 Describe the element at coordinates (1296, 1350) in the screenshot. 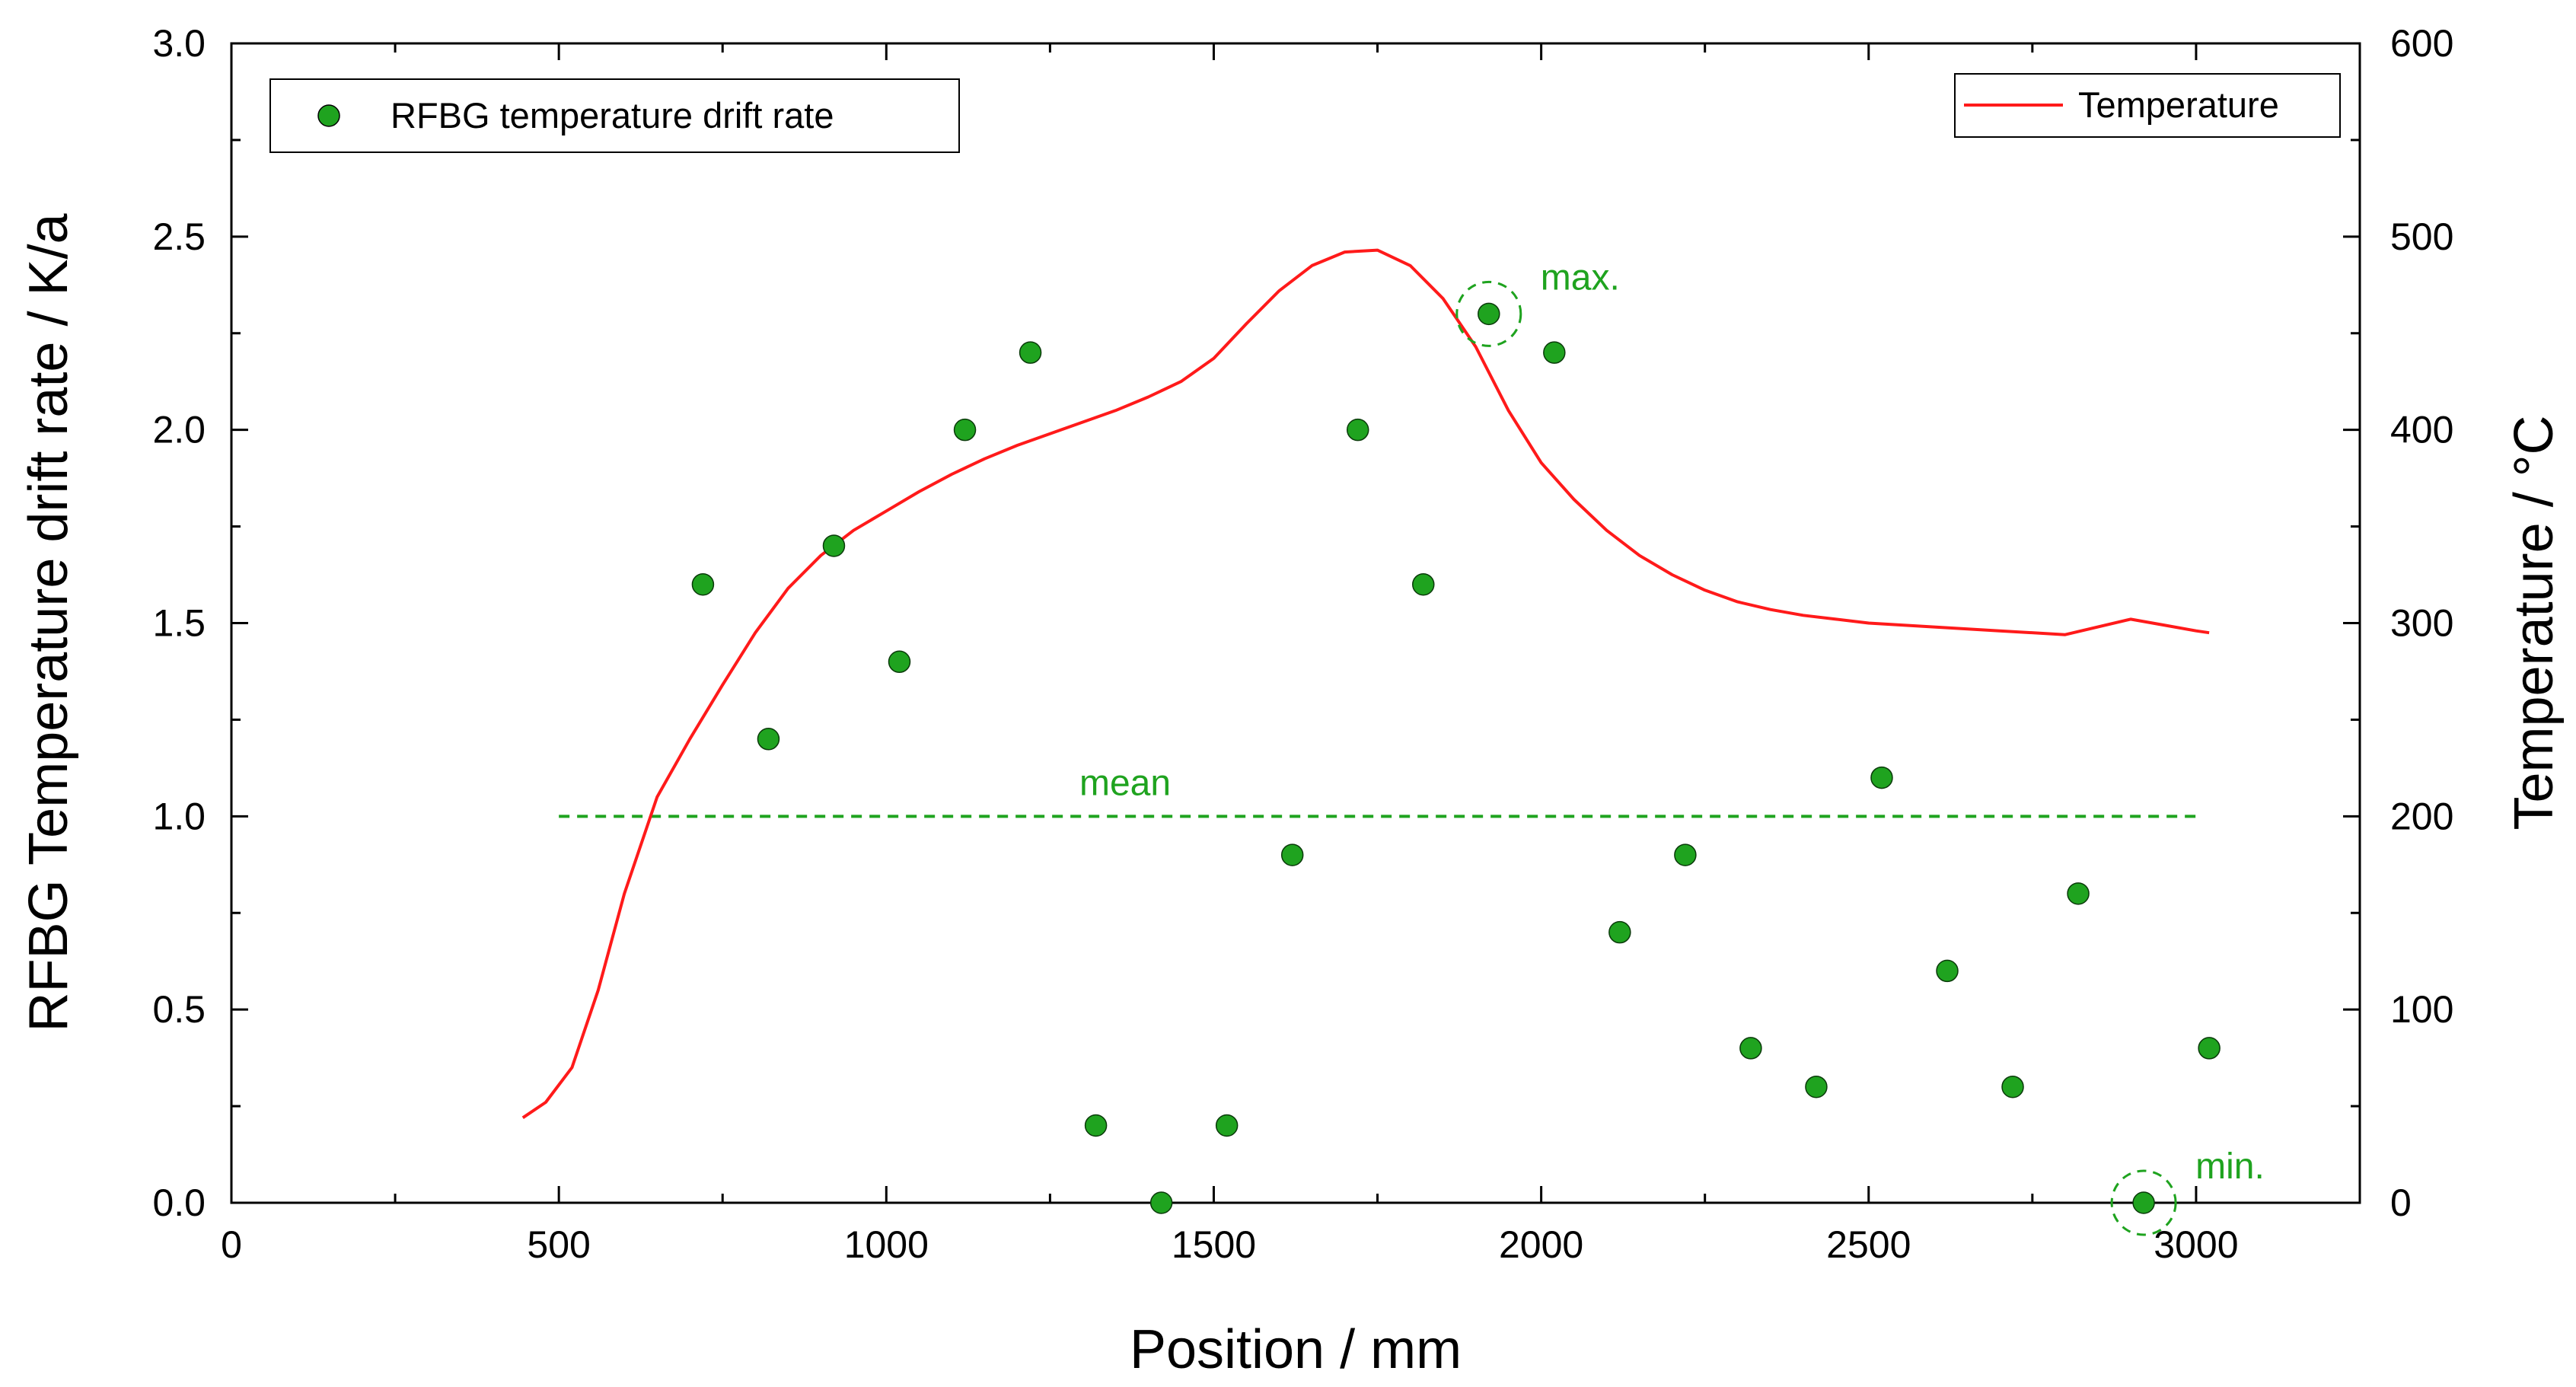

I see `x-axis-title: Position / mm` at that location.